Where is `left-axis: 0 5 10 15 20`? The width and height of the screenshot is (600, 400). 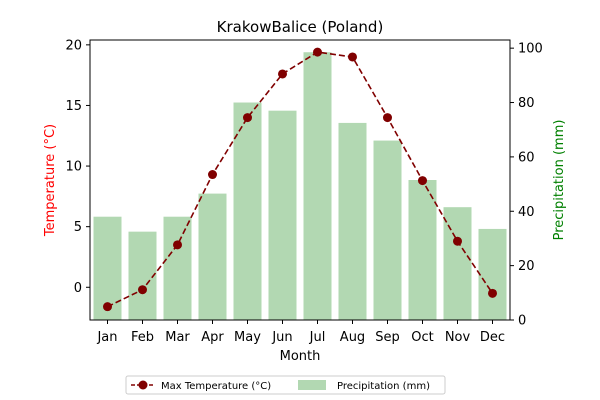
left-axis: 0 5 10 15 20 is located at coordinates (77, 167).